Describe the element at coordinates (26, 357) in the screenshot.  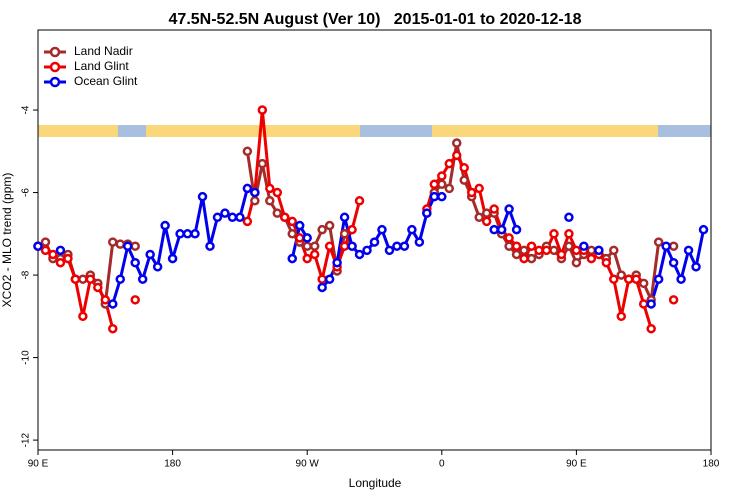
I see `y-tick-label: -10` at that location.